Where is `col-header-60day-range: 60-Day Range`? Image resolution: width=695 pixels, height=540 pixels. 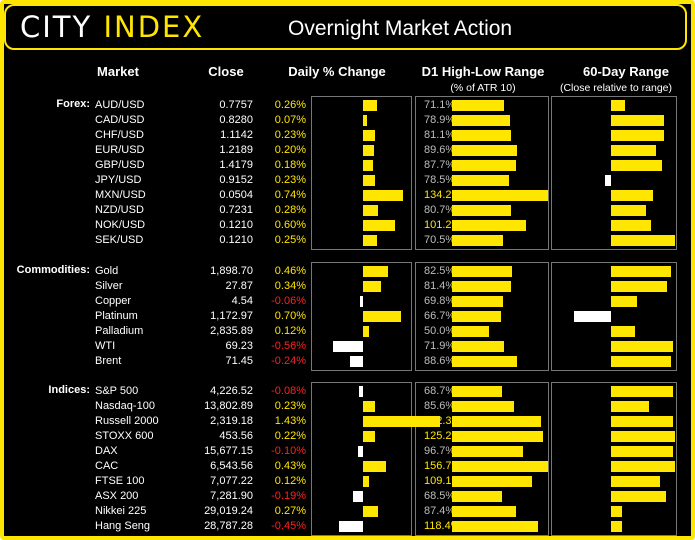 col-header-60day-range: 60-Day Range is located at coordinates (626, 71).